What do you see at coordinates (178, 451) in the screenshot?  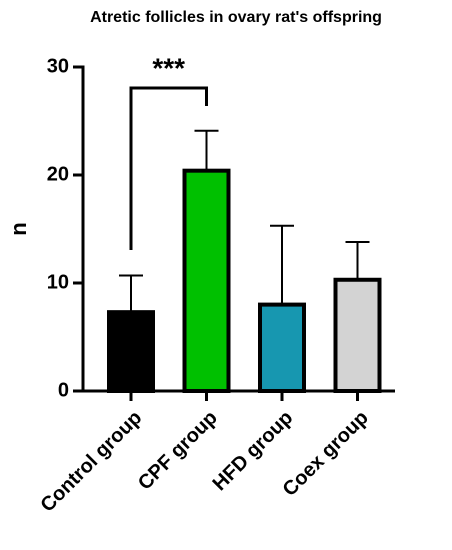 I see `x-tick-label: CPF group` at bounding box center [178, 451].